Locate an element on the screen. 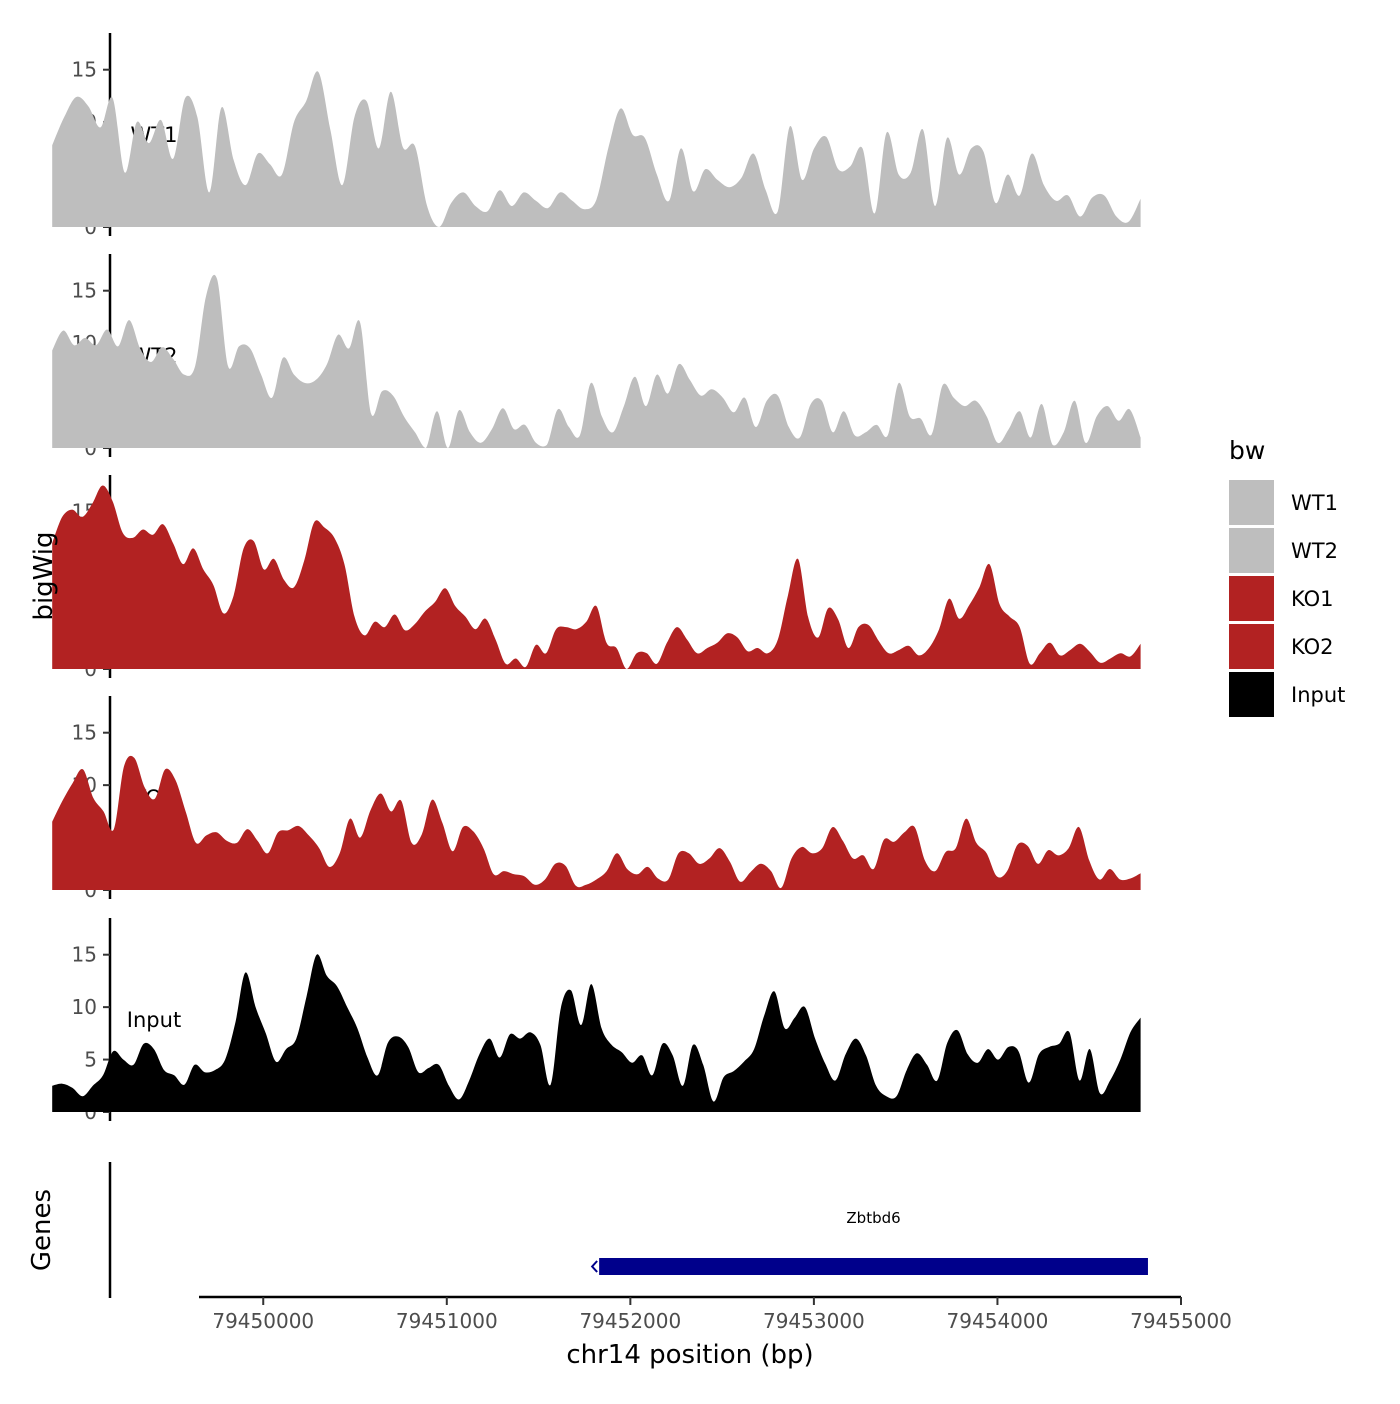 The height and width of the screenshot is (1404, 1400). signal-area-ko2 is located at coordinates (596, 822).